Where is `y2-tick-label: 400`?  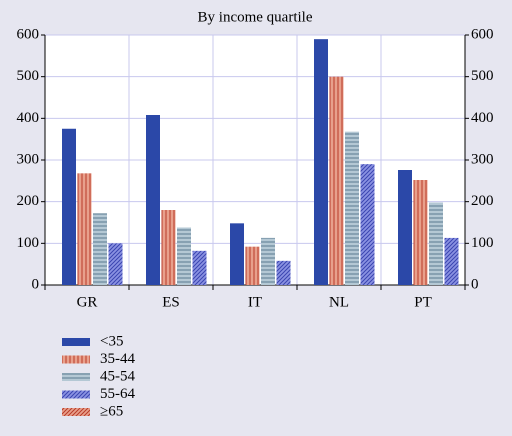
y2-tick-label: 400 is located at coordinates (482, 118).